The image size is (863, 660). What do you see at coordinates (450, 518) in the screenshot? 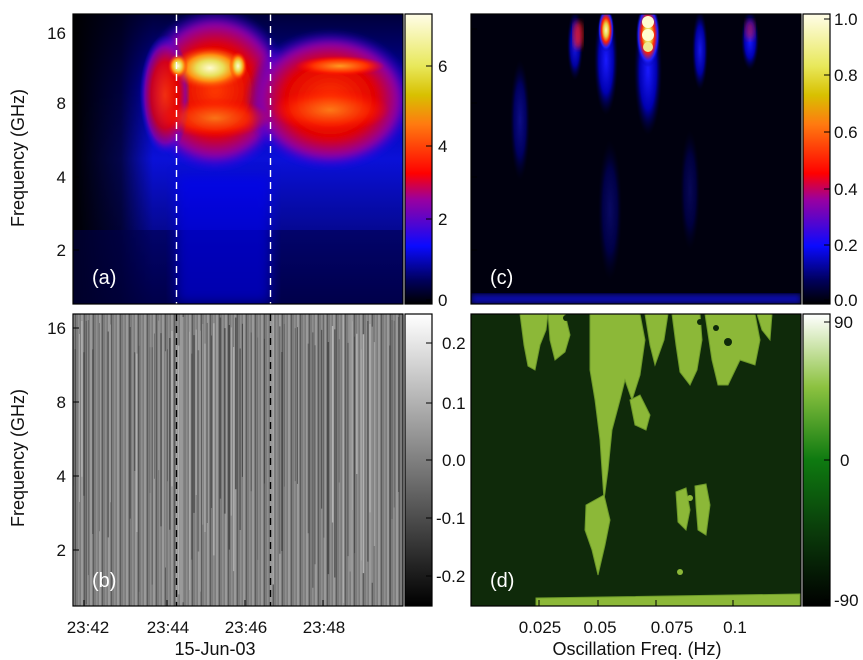
I see `cb-tick-label: -0.1` at bounding box center [450, 518].